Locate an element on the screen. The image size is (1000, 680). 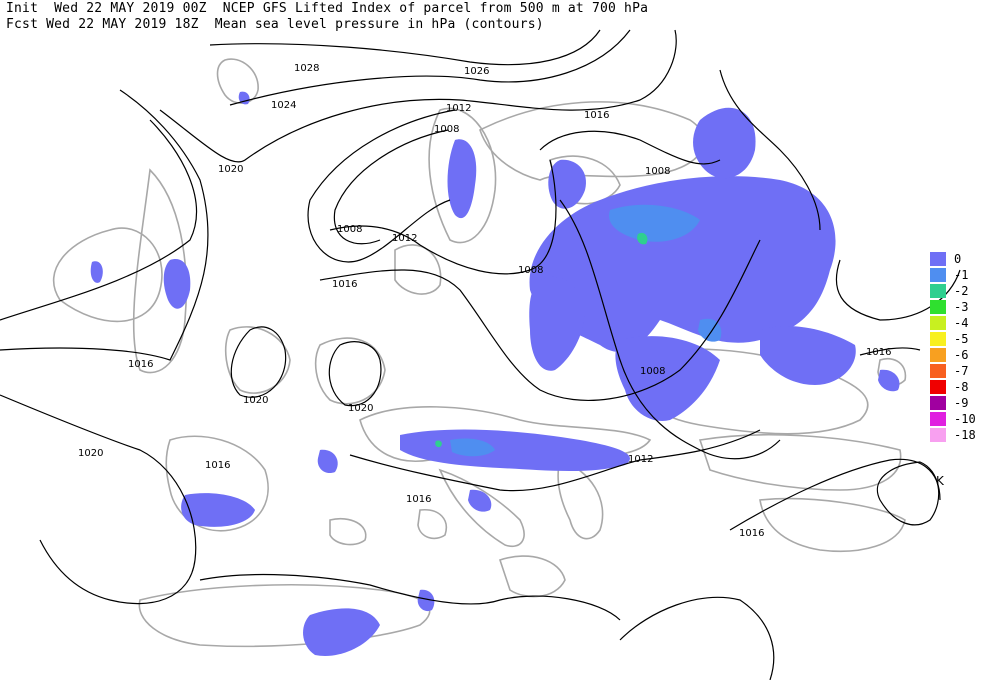
legend-item: -3 is located at coordinates (949, 307).